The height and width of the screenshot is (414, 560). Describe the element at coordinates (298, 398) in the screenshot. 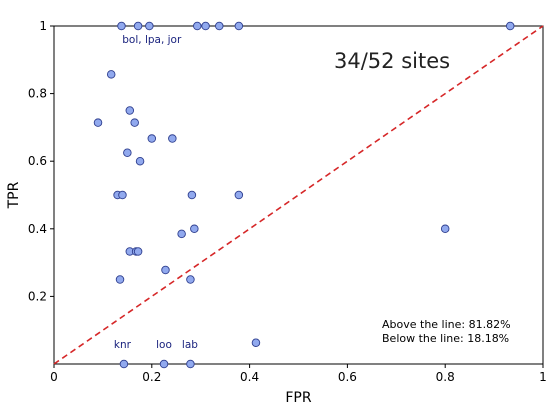

I see `x-axis-label: FPR` at that location.